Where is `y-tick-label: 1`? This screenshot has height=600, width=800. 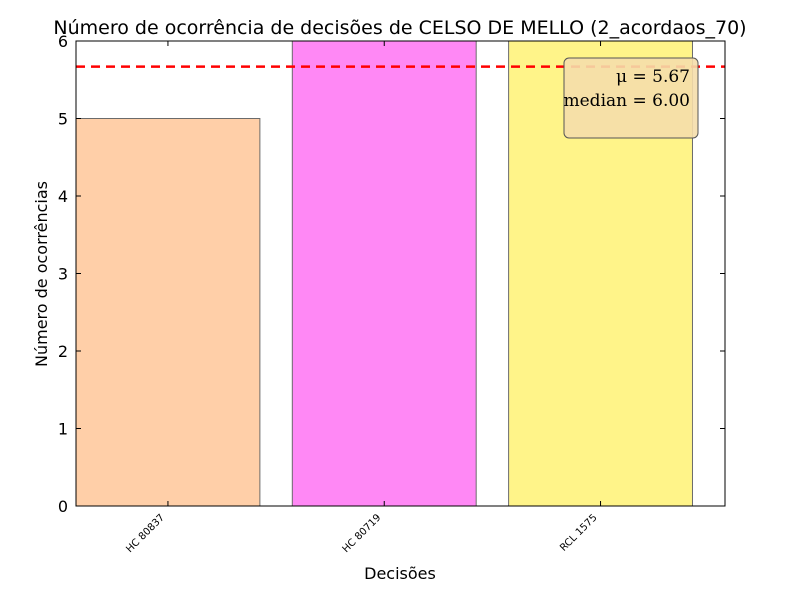 y-tick-label: 1 is located at coordinates (63, 429).